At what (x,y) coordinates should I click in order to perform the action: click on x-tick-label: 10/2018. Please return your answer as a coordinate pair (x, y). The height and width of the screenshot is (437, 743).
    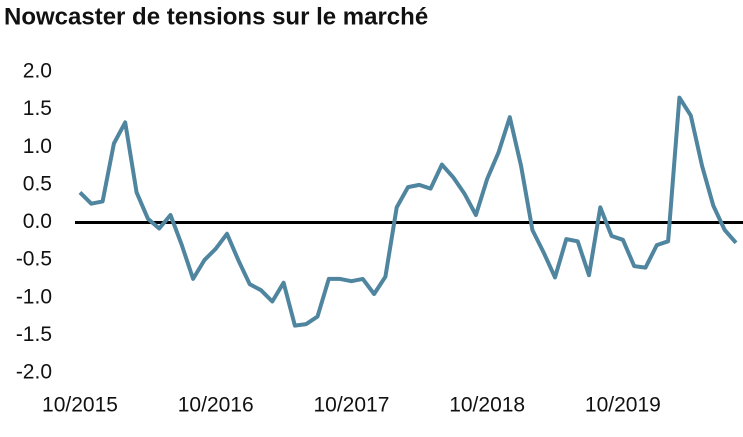
    Looking at the image, I should click on (487, 405).